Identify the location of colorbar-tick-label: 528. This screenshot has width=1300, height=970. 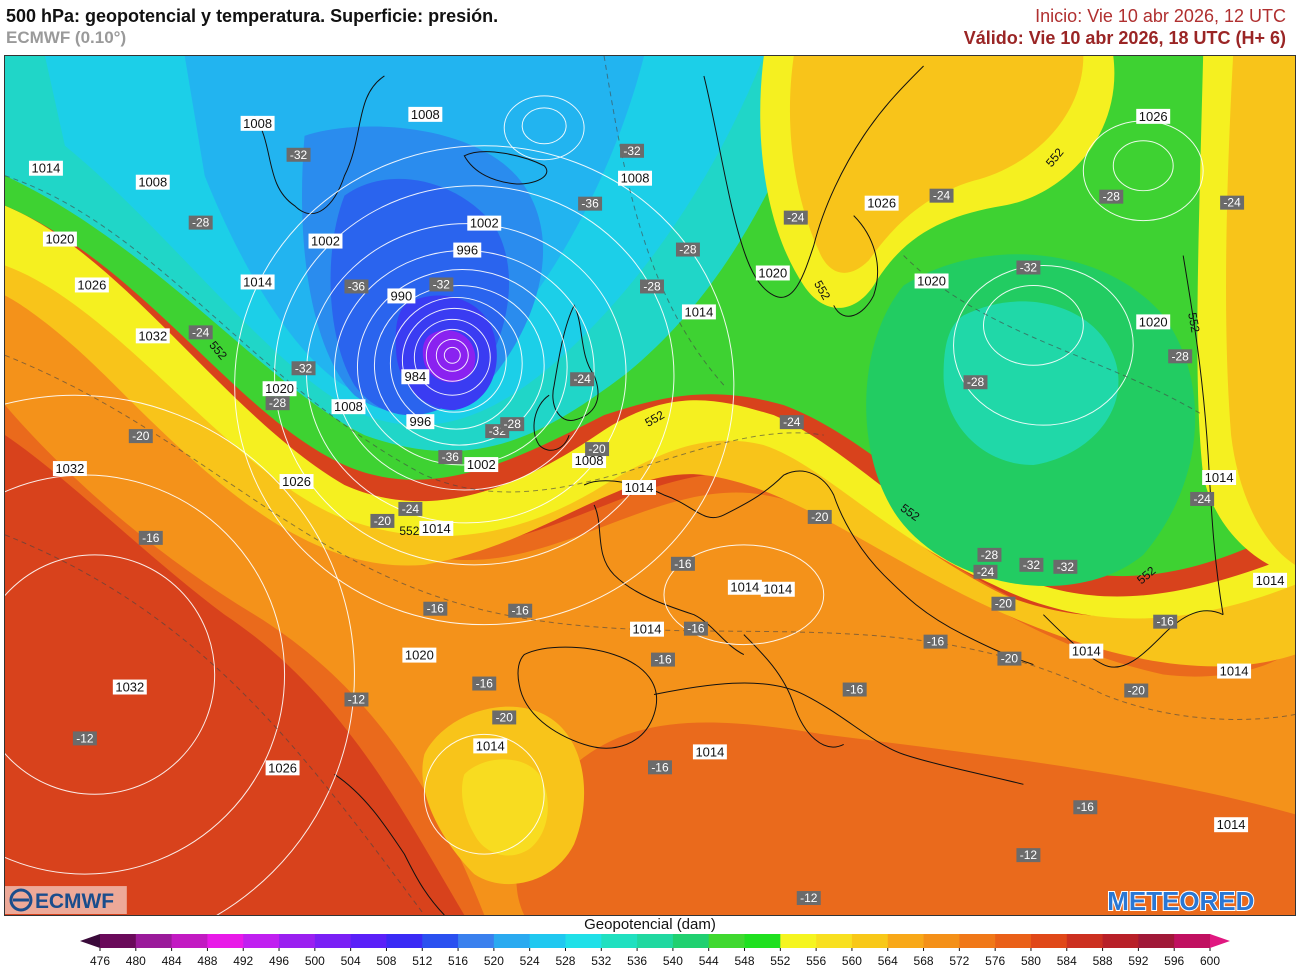
(565, 961).